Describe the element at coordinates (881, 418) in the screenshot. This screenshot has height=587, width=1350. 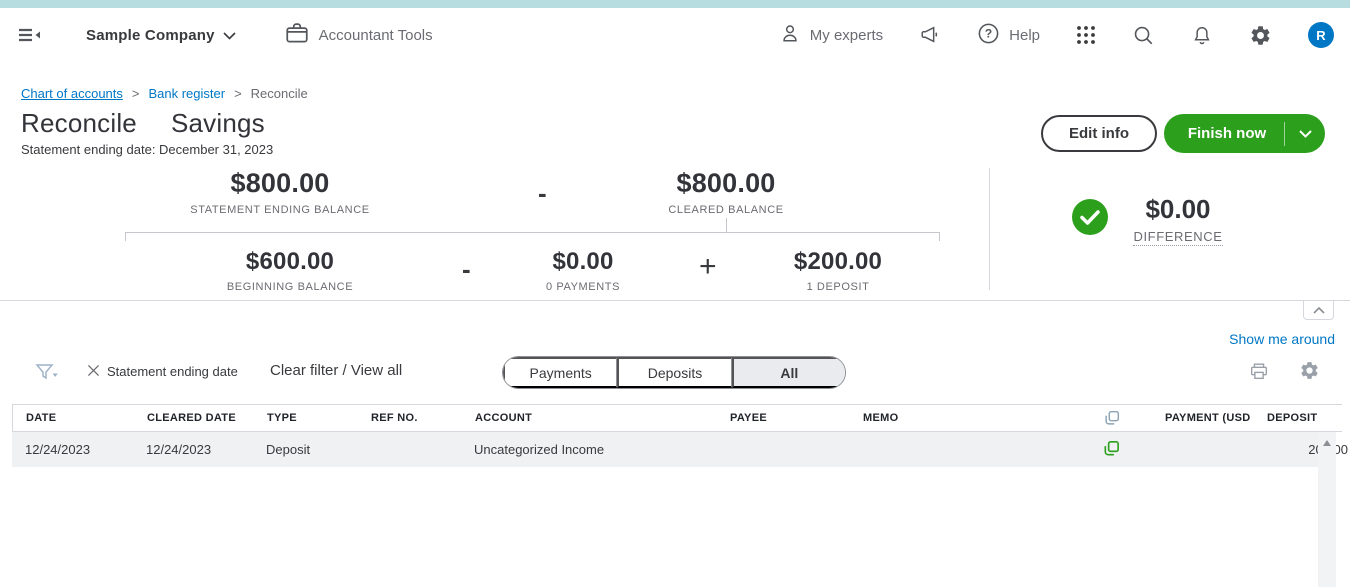
I see `col-memo: MEMO` at that location.